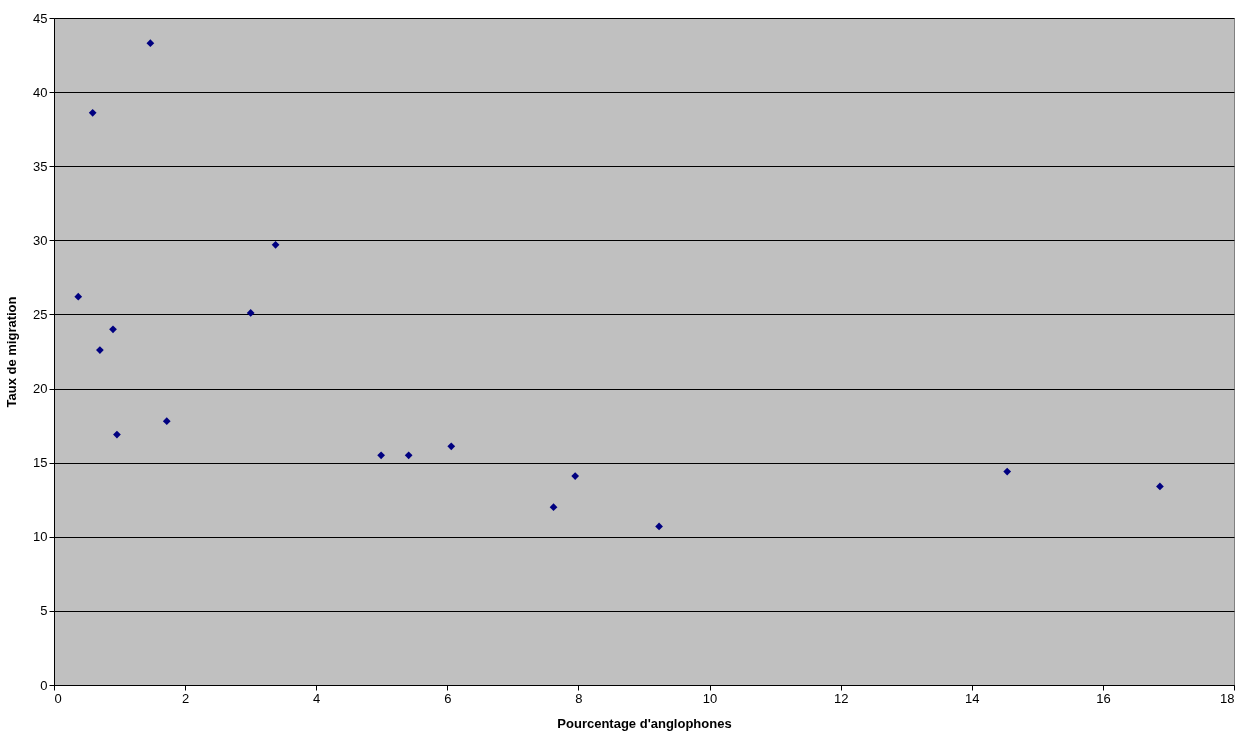 This screenshot has height=742, width=1260. What do you see at coordinates (40, 18) in the screenshot?
I see `y-tick-label: 45` at bounding box center [40, 18].